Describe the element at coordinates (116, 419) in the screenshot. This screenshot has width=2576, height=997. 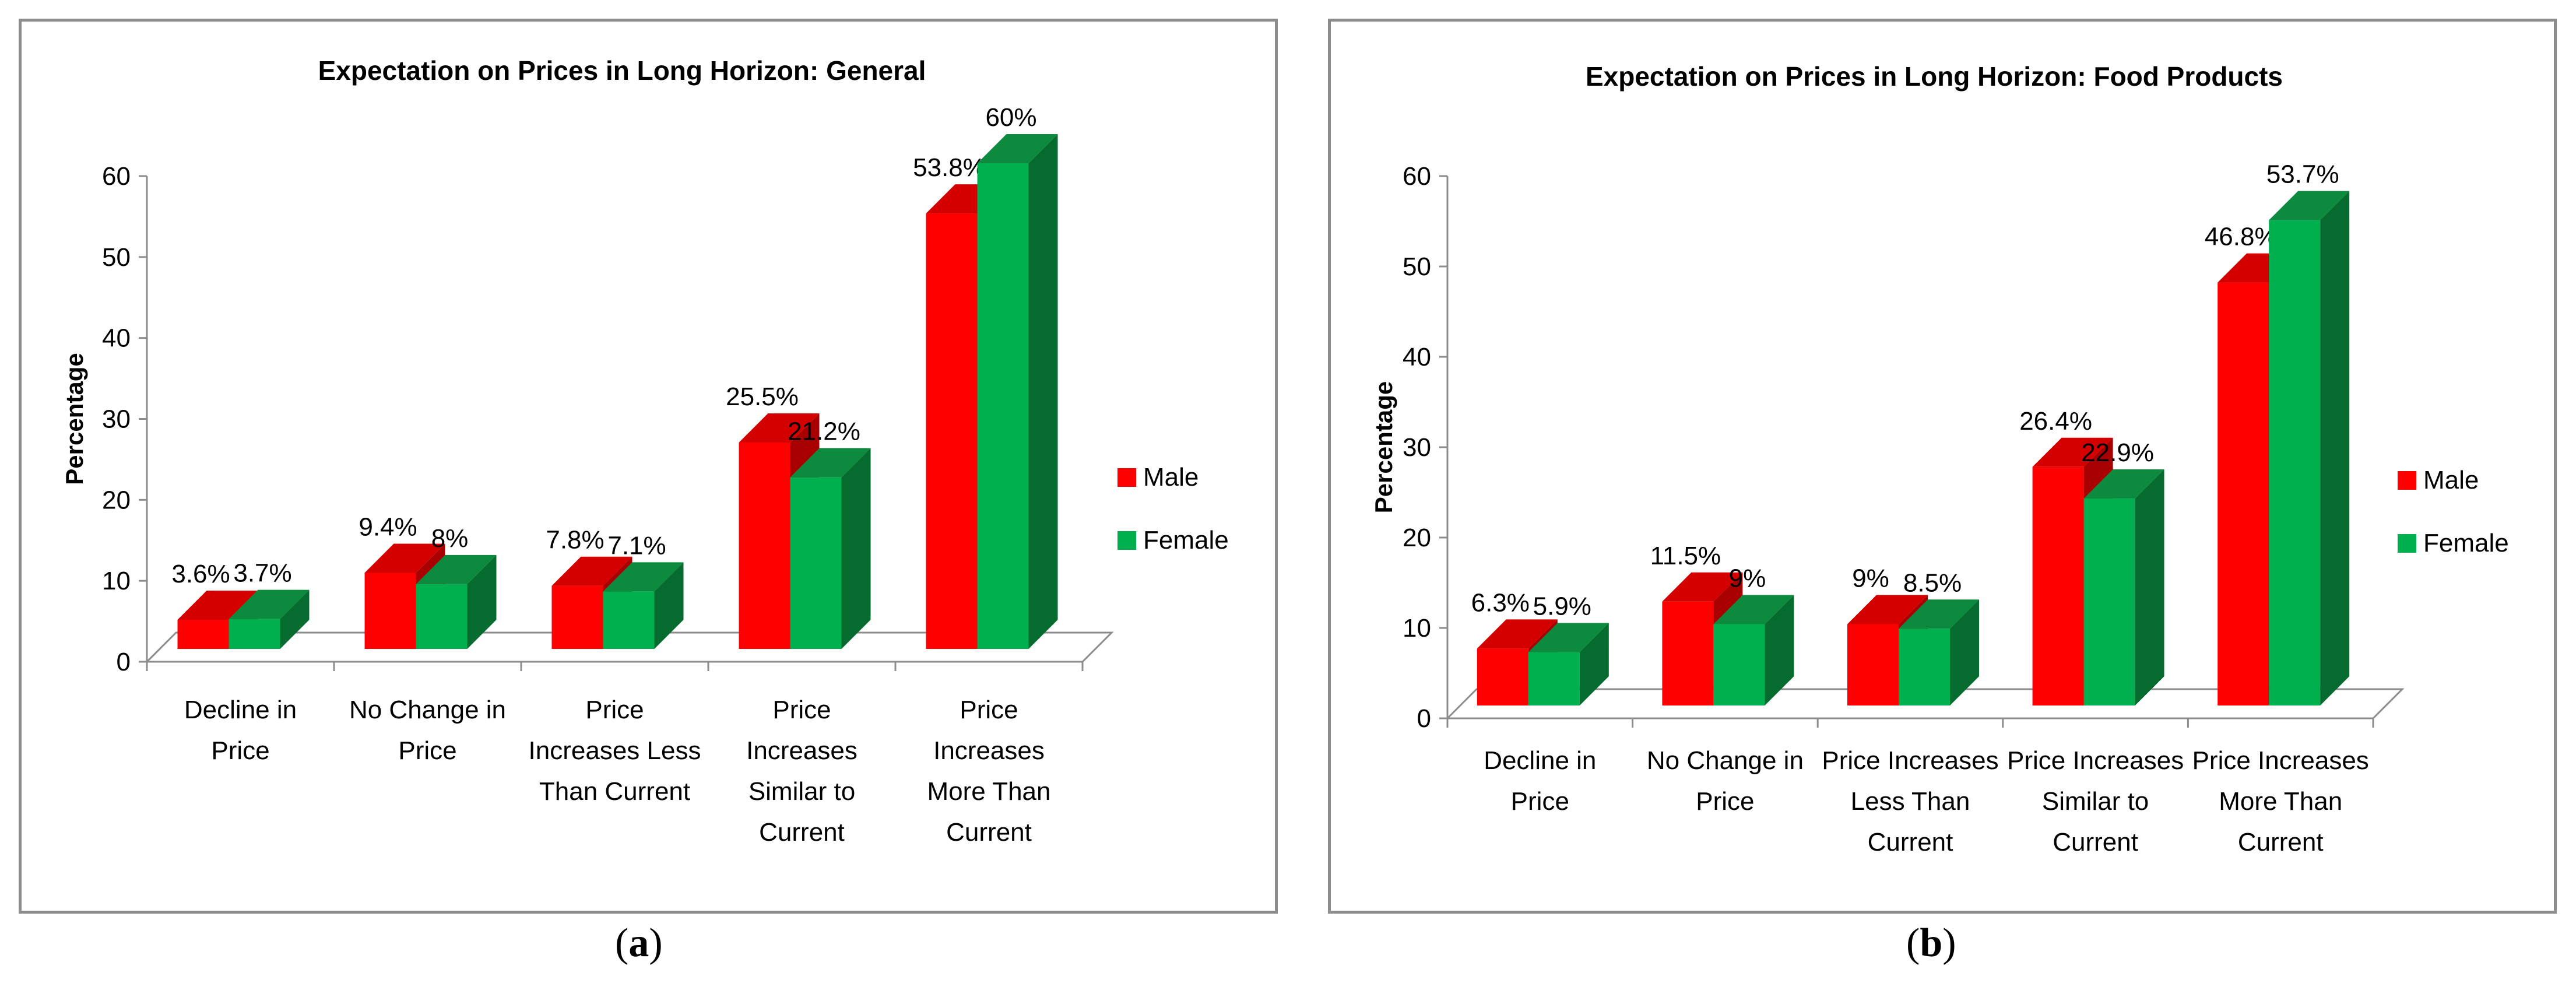
I see `y-tick-label: 30` at that location.